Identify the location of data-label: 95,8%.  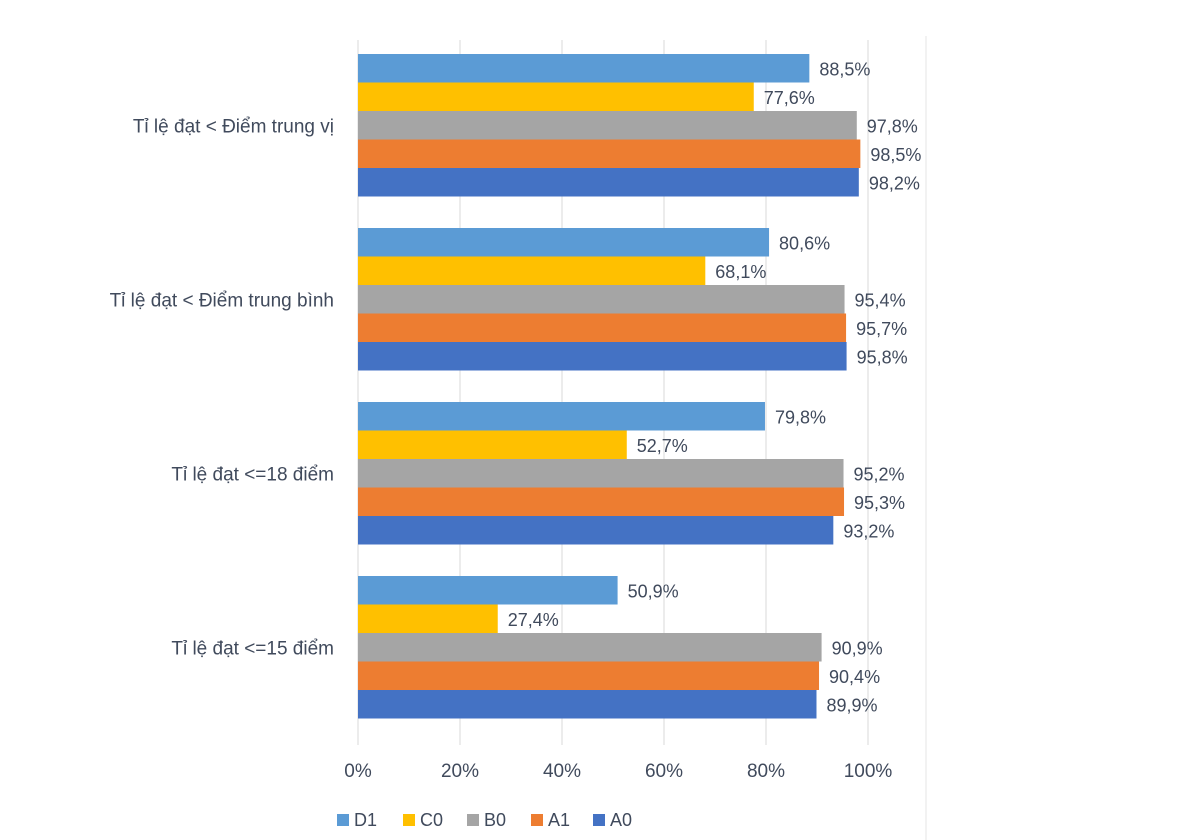
(882, 357).